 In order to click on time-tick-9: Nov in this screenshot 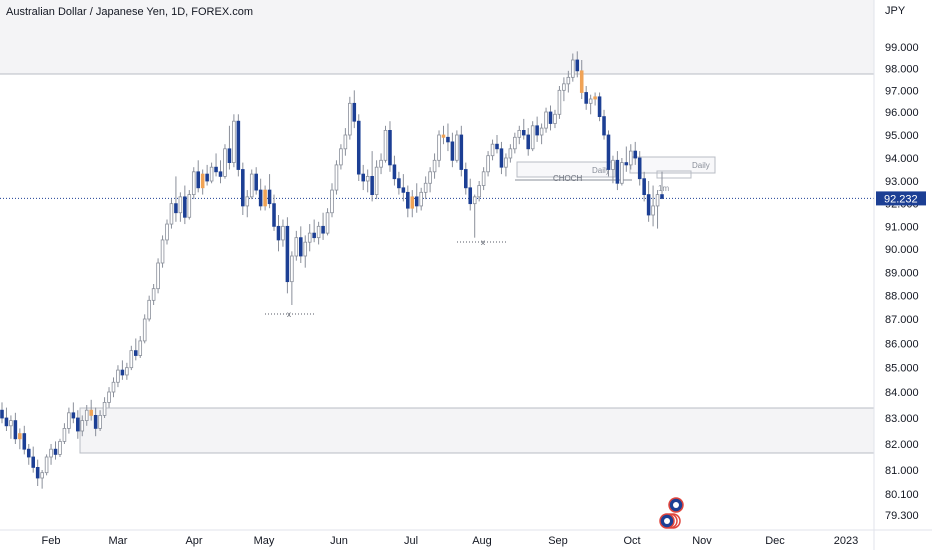, I will do `click(702, 541)`.